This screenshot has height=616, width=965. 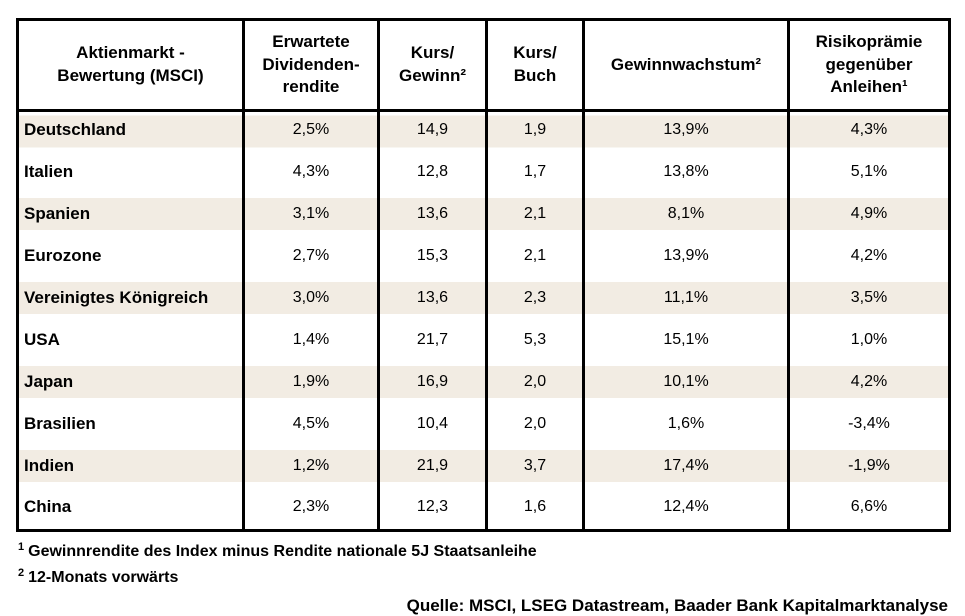 I want to click on row-label: Italien, so click(x=49, y=171).